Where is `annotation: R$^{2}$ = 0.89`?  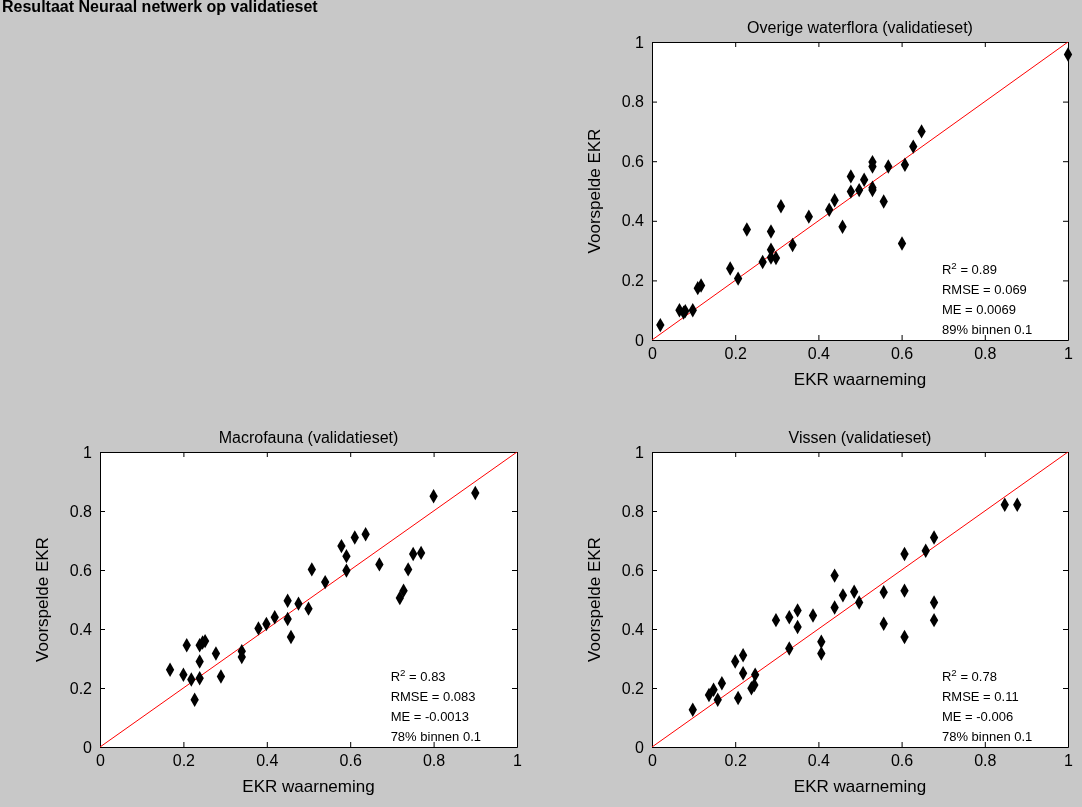
annotation: R$^{2}$ = 0.89 is located at coordinates (969, 268).